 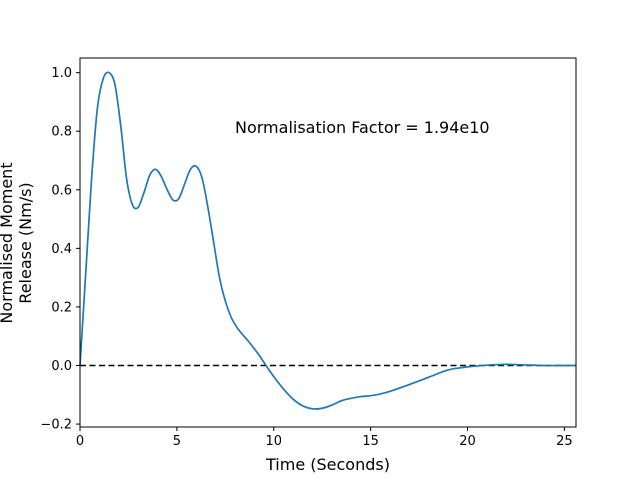 What do you see at coordinates (467, 441) in the screenshot?
I see `x-tick-label-20: 20` at bounding box center [467, 441].